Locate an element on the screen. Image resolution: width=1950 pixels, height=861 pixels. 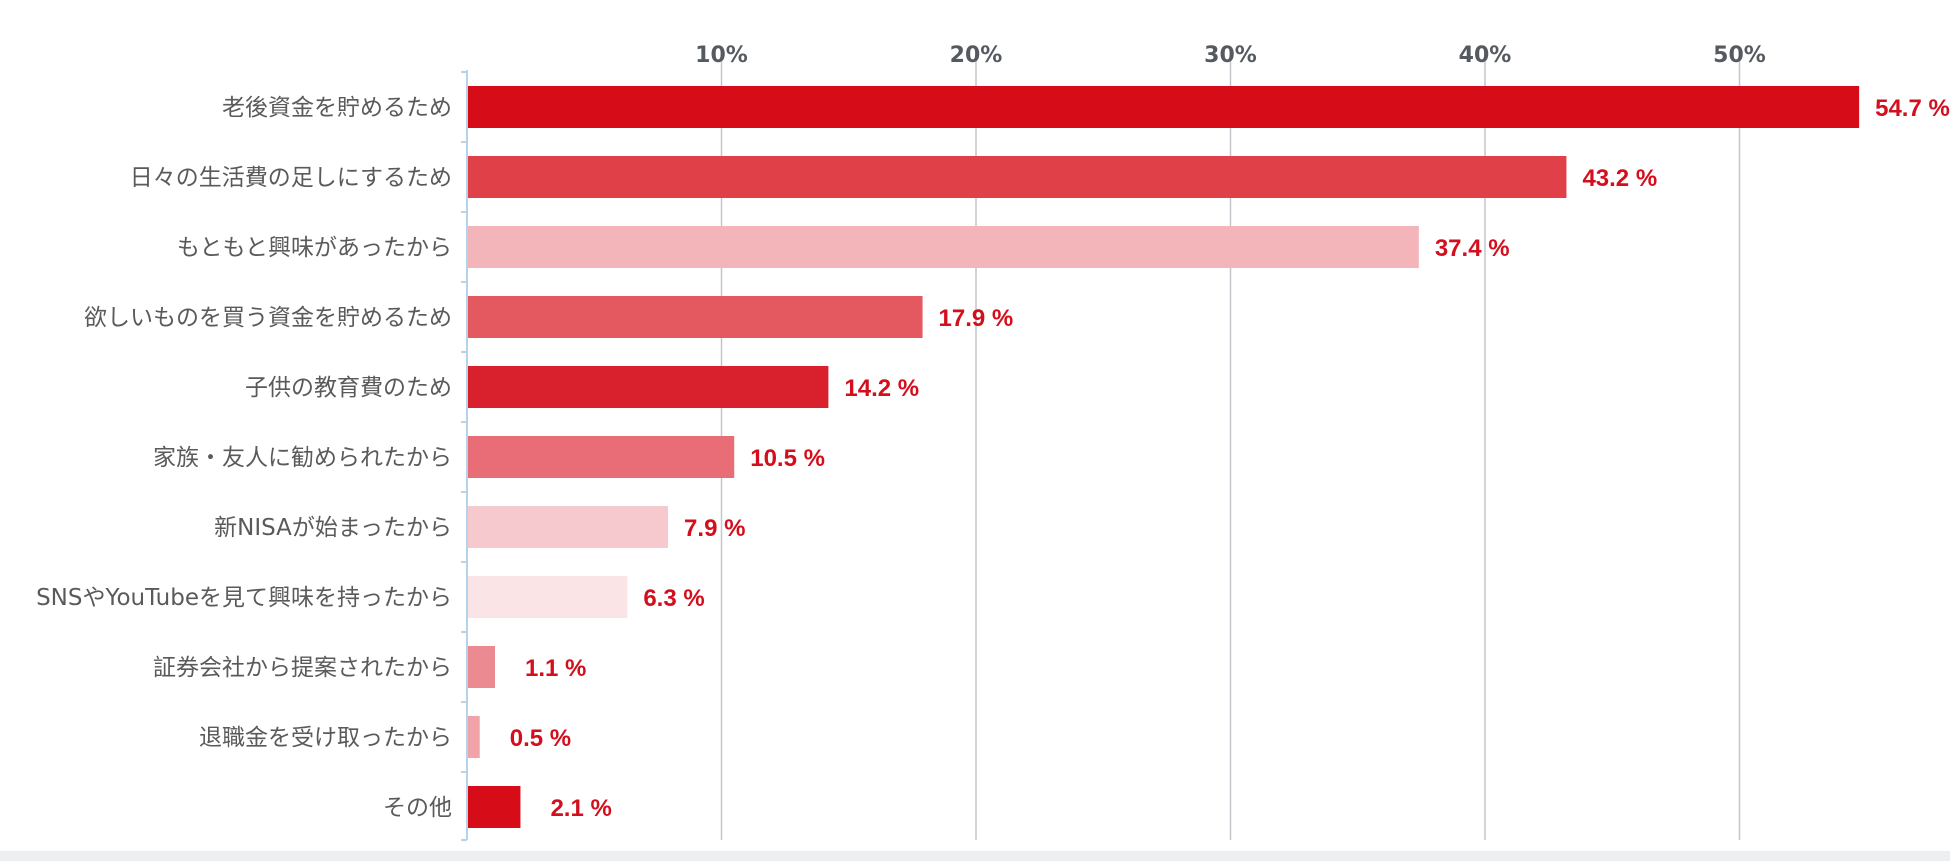
category-label: その他 is located at coordinates (417, 808).